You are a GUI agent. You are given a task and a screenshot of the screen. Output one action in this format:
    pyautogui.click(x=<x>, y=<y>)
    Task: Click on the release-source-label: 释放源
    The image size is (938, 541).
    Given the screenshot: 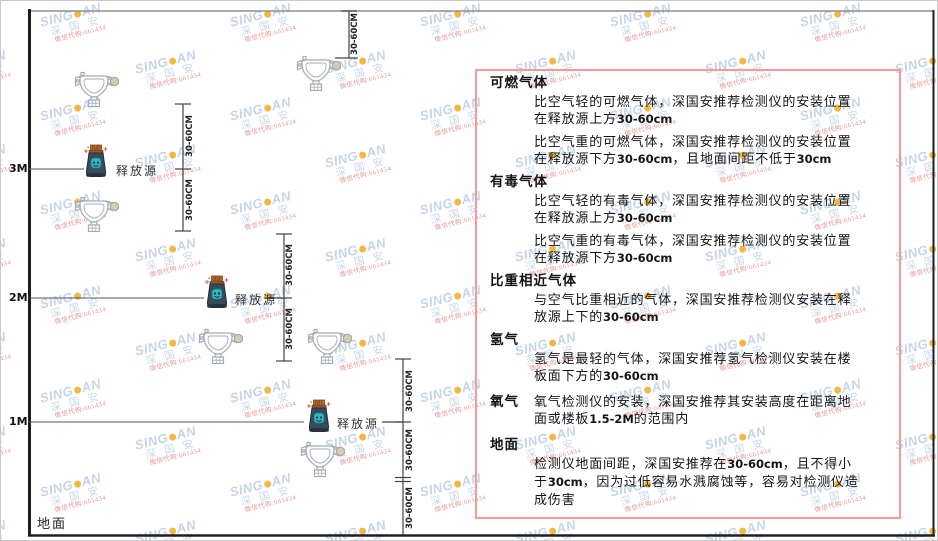 What is the action you would take?
    pyautogui.click(x=256, y=300)
    